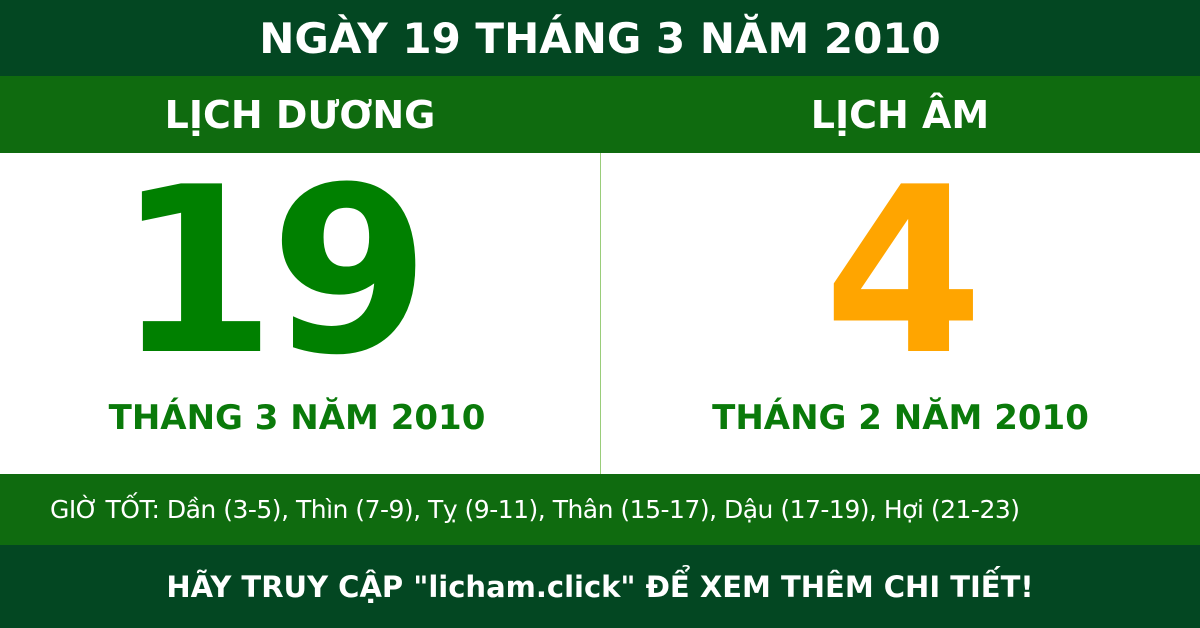 This screenshot has width=1200, height=628. Describe the element at coordinates (300, 114) in the screenshot. I see `solar-calendar-label: LỊCH DƯƠNG` at that location.